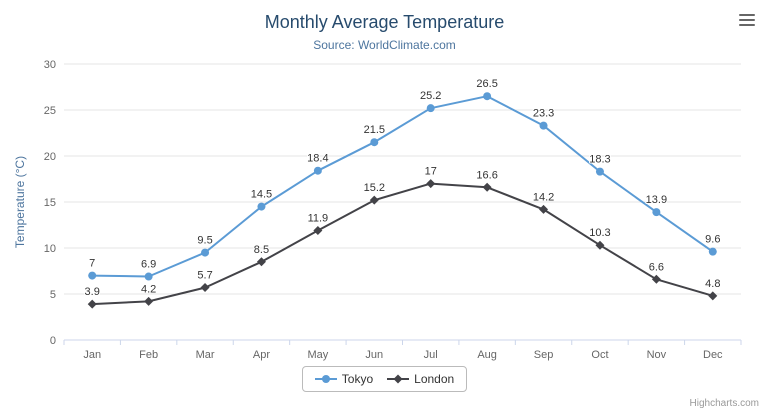 Image resolution: width=769 pixels, height=416 pixels. Describe the element at coordinates (543, 197) in the screenshot. I see `london-data-label: 14.2` at that location.